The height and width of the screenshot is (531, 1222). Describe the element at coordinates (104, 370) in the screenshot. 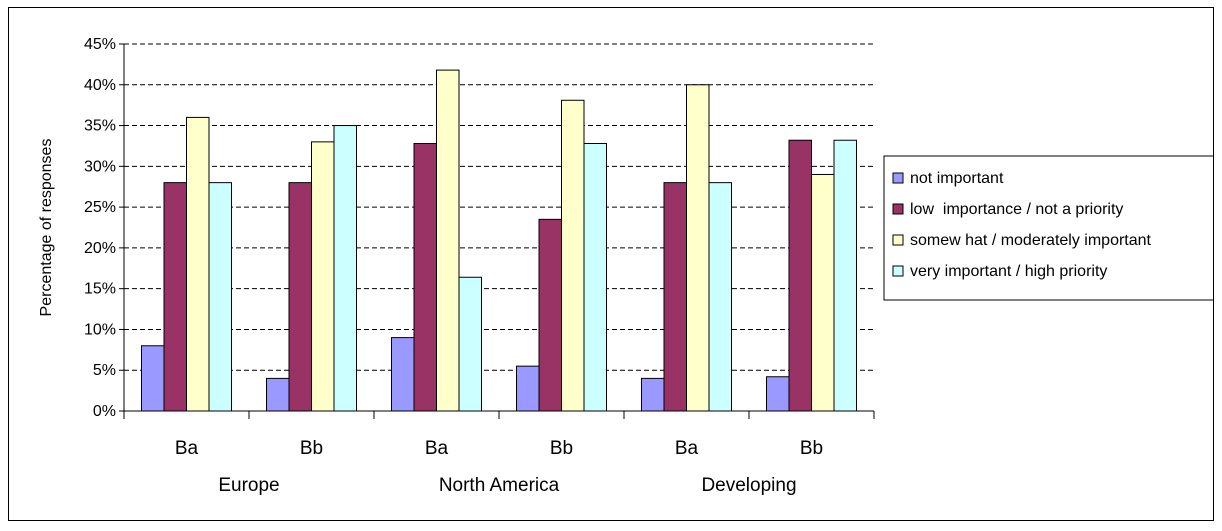

I see `y-tick-label: 5%` at that location.